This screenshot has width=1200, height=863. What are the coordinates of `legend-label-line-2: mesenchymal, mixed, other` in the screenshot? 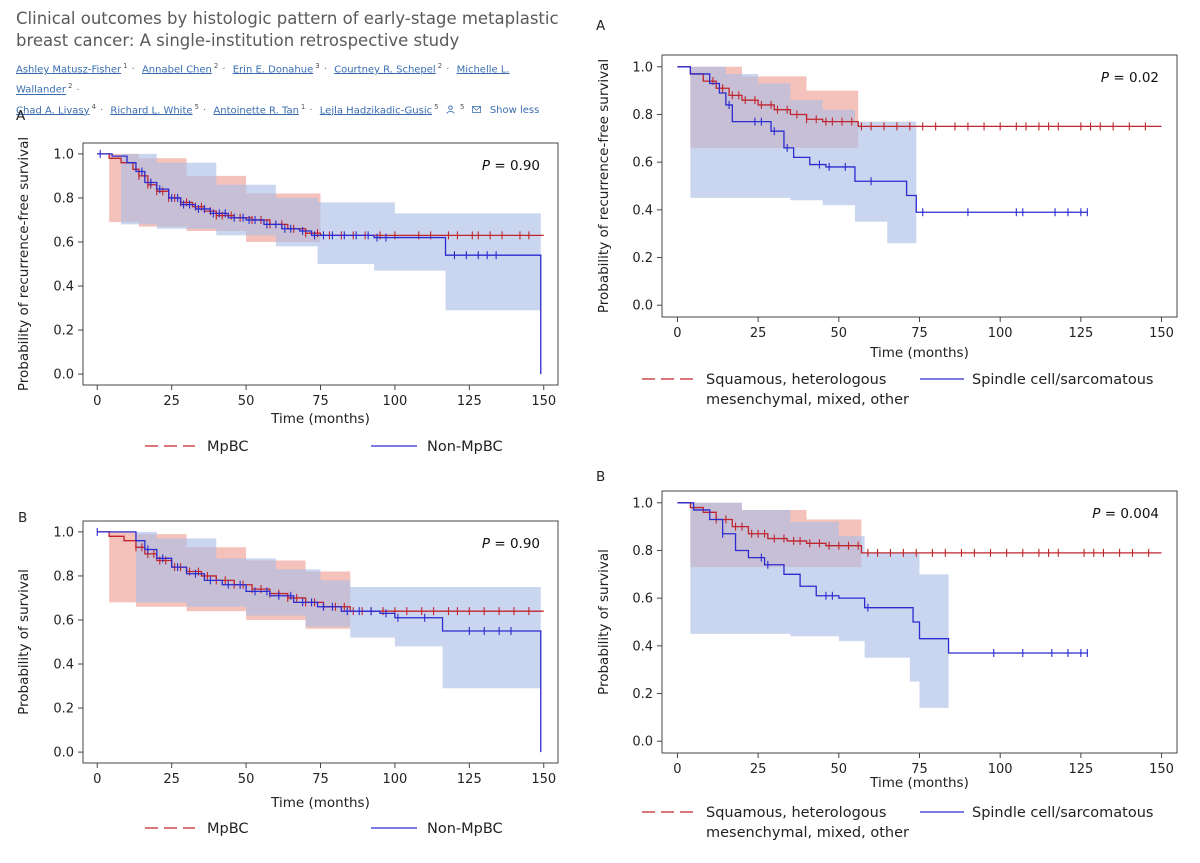 It's located at (807, 833).